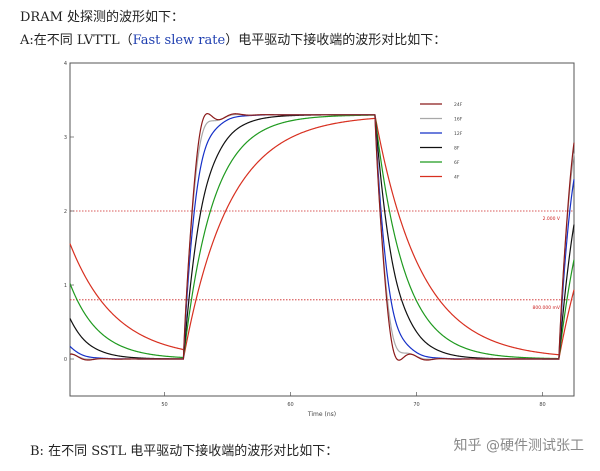 The height and width of the screenshot is (471, 600). What do you see at coordinates (164, 405) in the screenshot?
I see `x-tick-label-0: 50` at bounding box center [164, 405].